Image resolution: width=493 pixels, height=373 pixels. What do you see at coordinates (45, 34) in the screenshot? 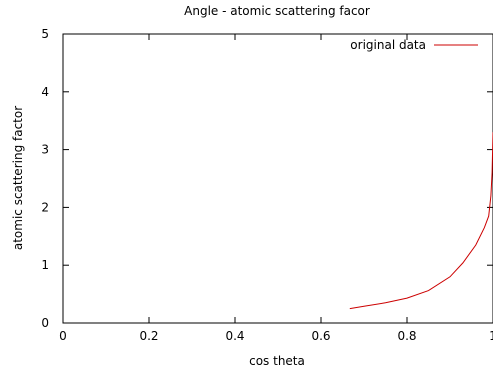
I see `y-tick-label: 5` at bounding box center [45, 34].